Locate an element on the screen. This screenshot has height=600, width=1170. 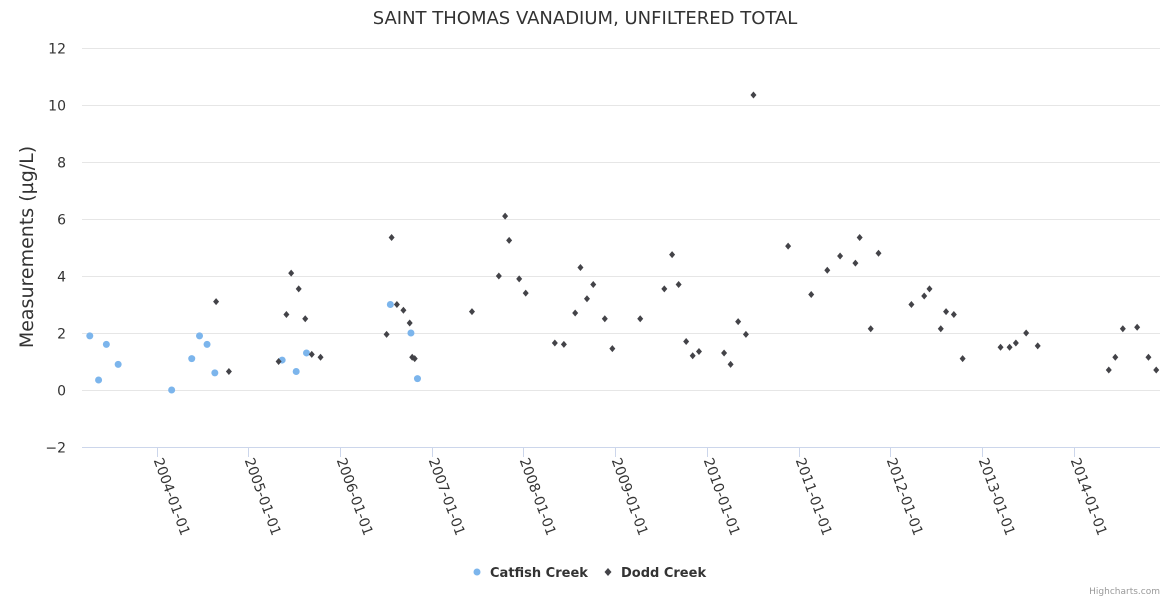
x-tick-label: 2013-01-01 is located at coordinates (996, 497).